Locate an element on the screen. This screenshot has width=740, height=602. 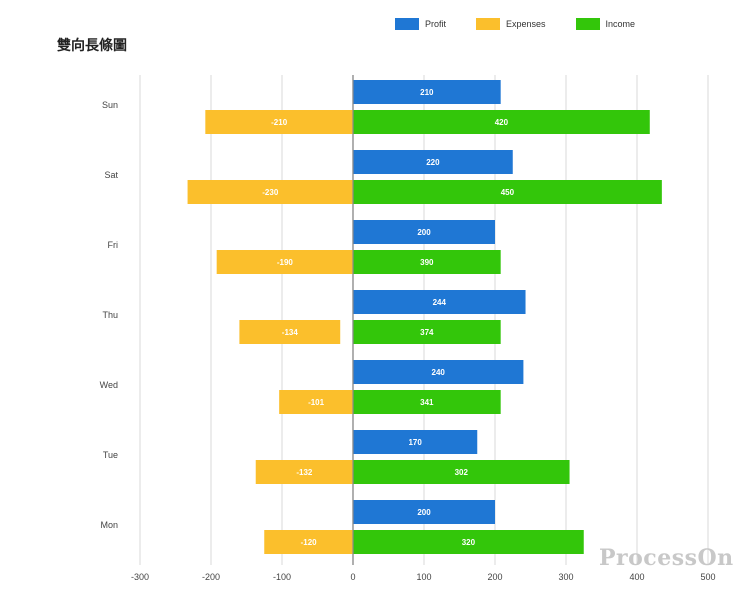
bar-expenses-fri is located at coordinates (284, 262).